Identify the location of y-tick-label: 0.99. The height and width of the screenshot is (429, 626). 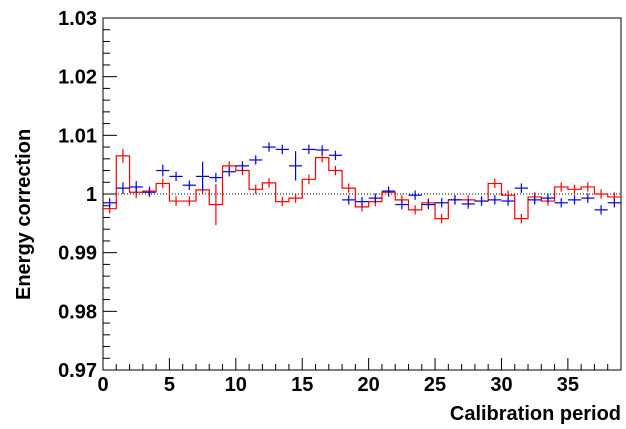
(77, 254).